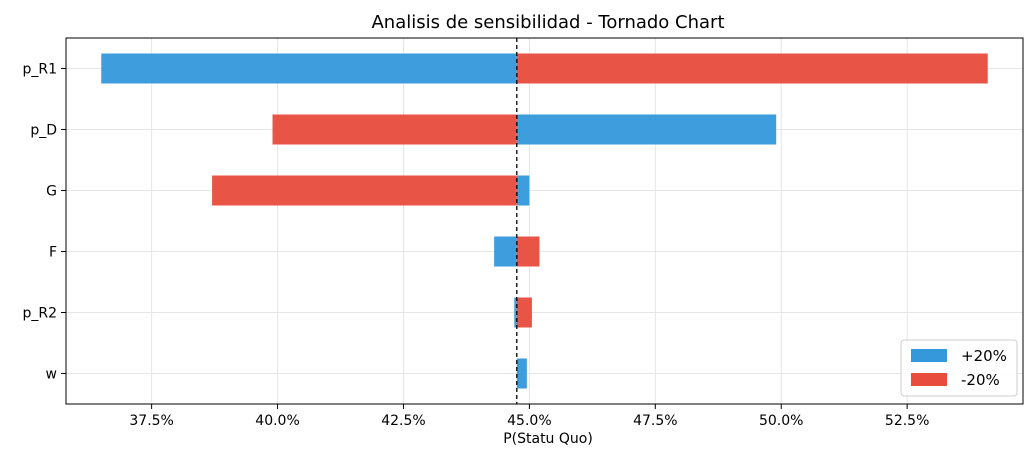 The height and width of the screenshot is (449, 1024). I want to click on bar-F-minus, so click(528, 252).